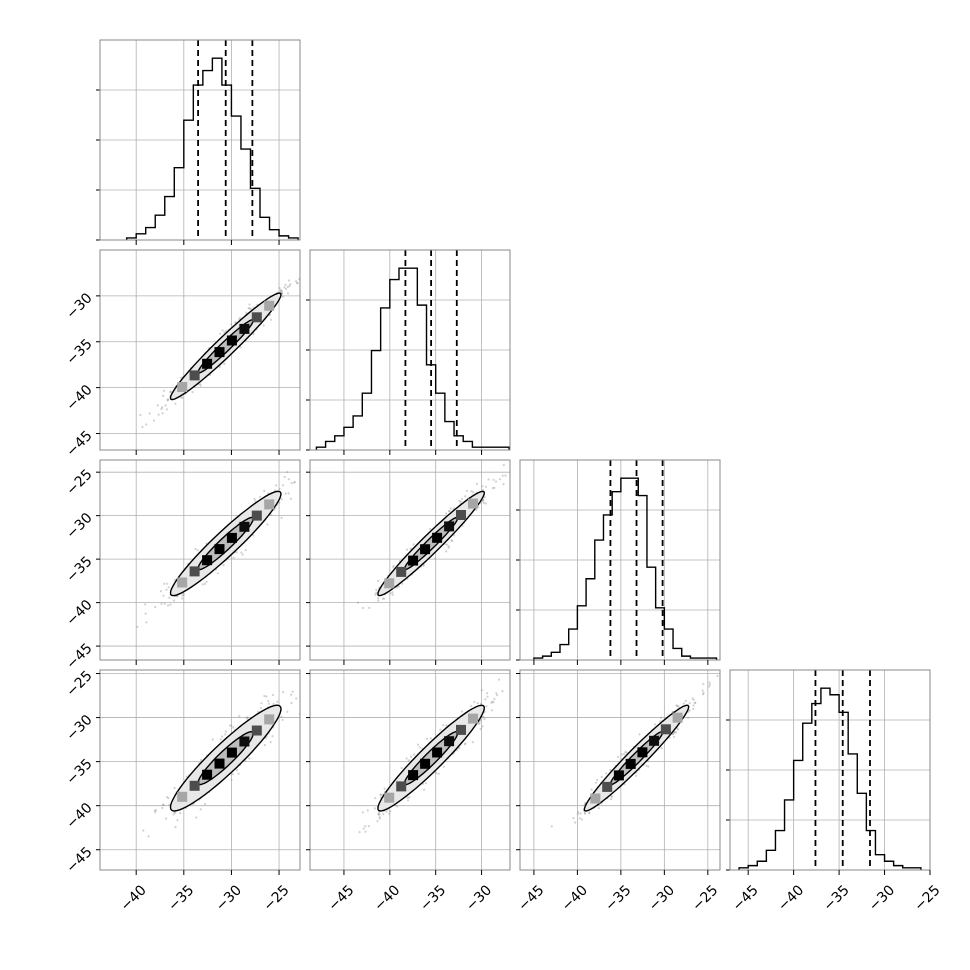  What do you see at coordinates (212, 148) in the screenshot?
I see `histogram-step-line` at bounding box center [212, 148].